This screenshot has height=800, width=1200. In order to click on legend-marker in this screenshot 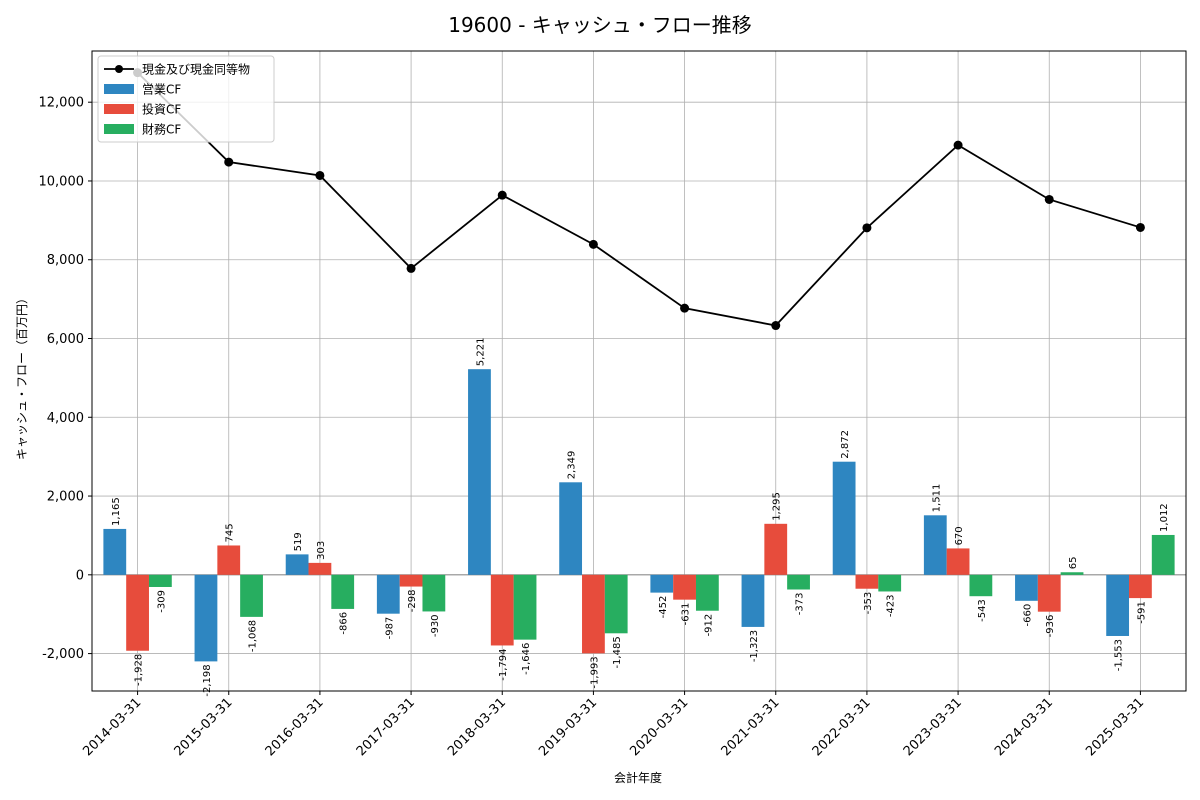, I will do `click(119, 69)`.